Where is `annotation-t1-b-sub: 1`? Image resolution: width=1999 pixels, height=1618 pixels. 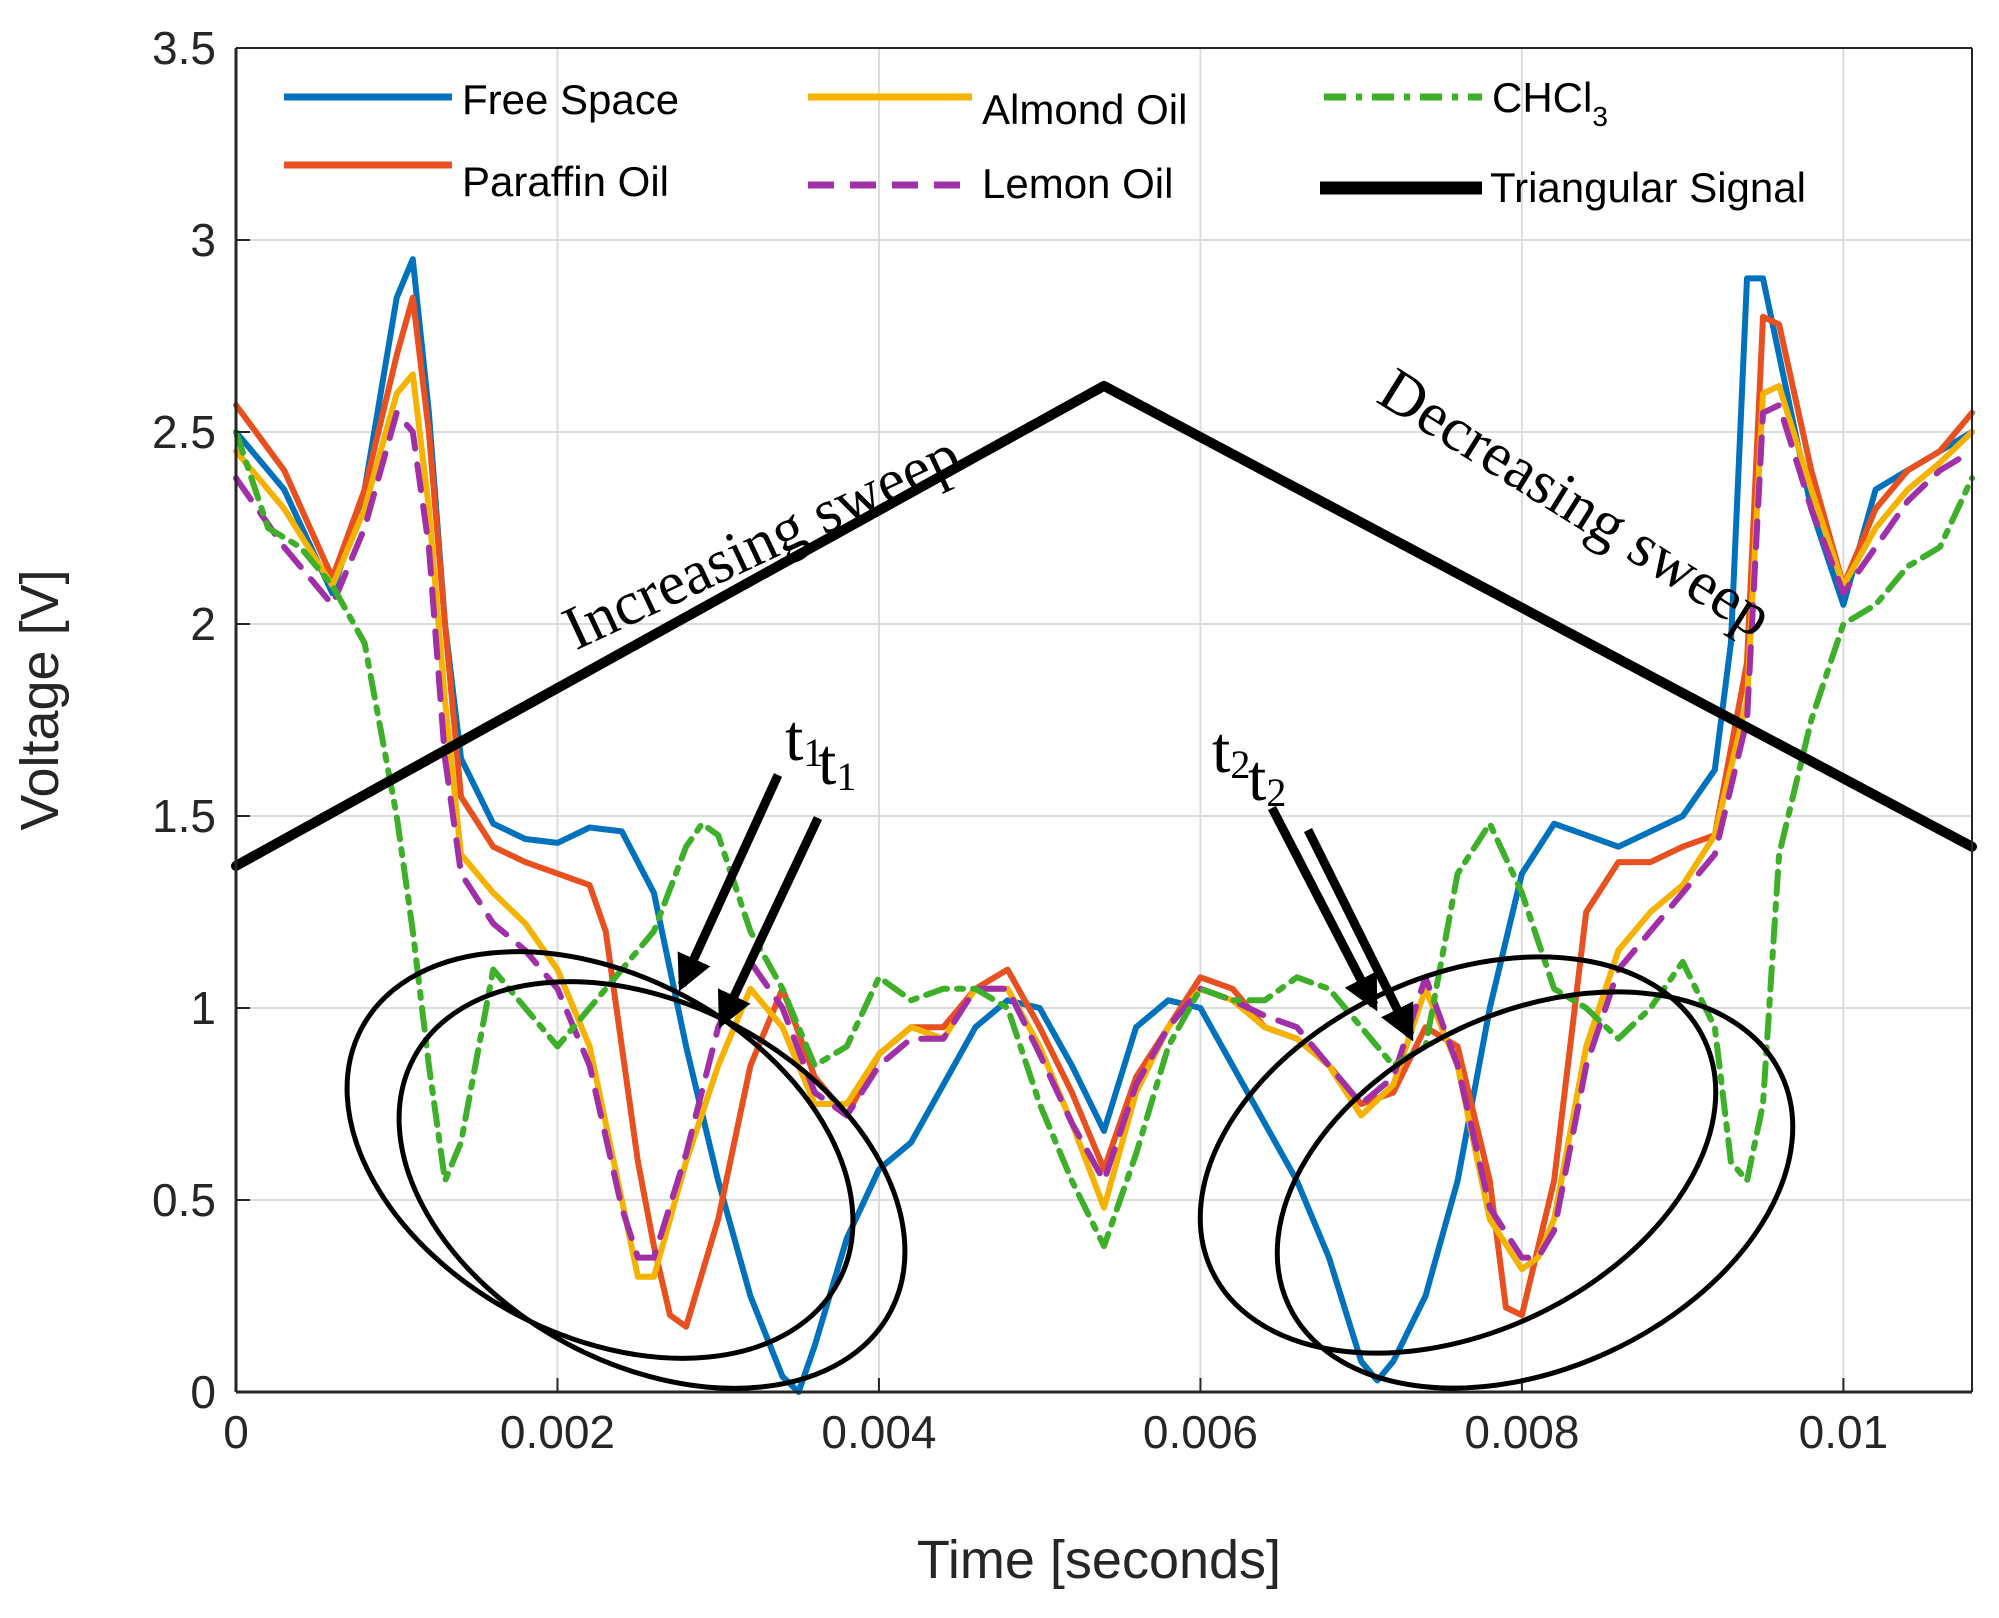
annotation-t1-b-sub: 1 is located at coordinates (846, 776).